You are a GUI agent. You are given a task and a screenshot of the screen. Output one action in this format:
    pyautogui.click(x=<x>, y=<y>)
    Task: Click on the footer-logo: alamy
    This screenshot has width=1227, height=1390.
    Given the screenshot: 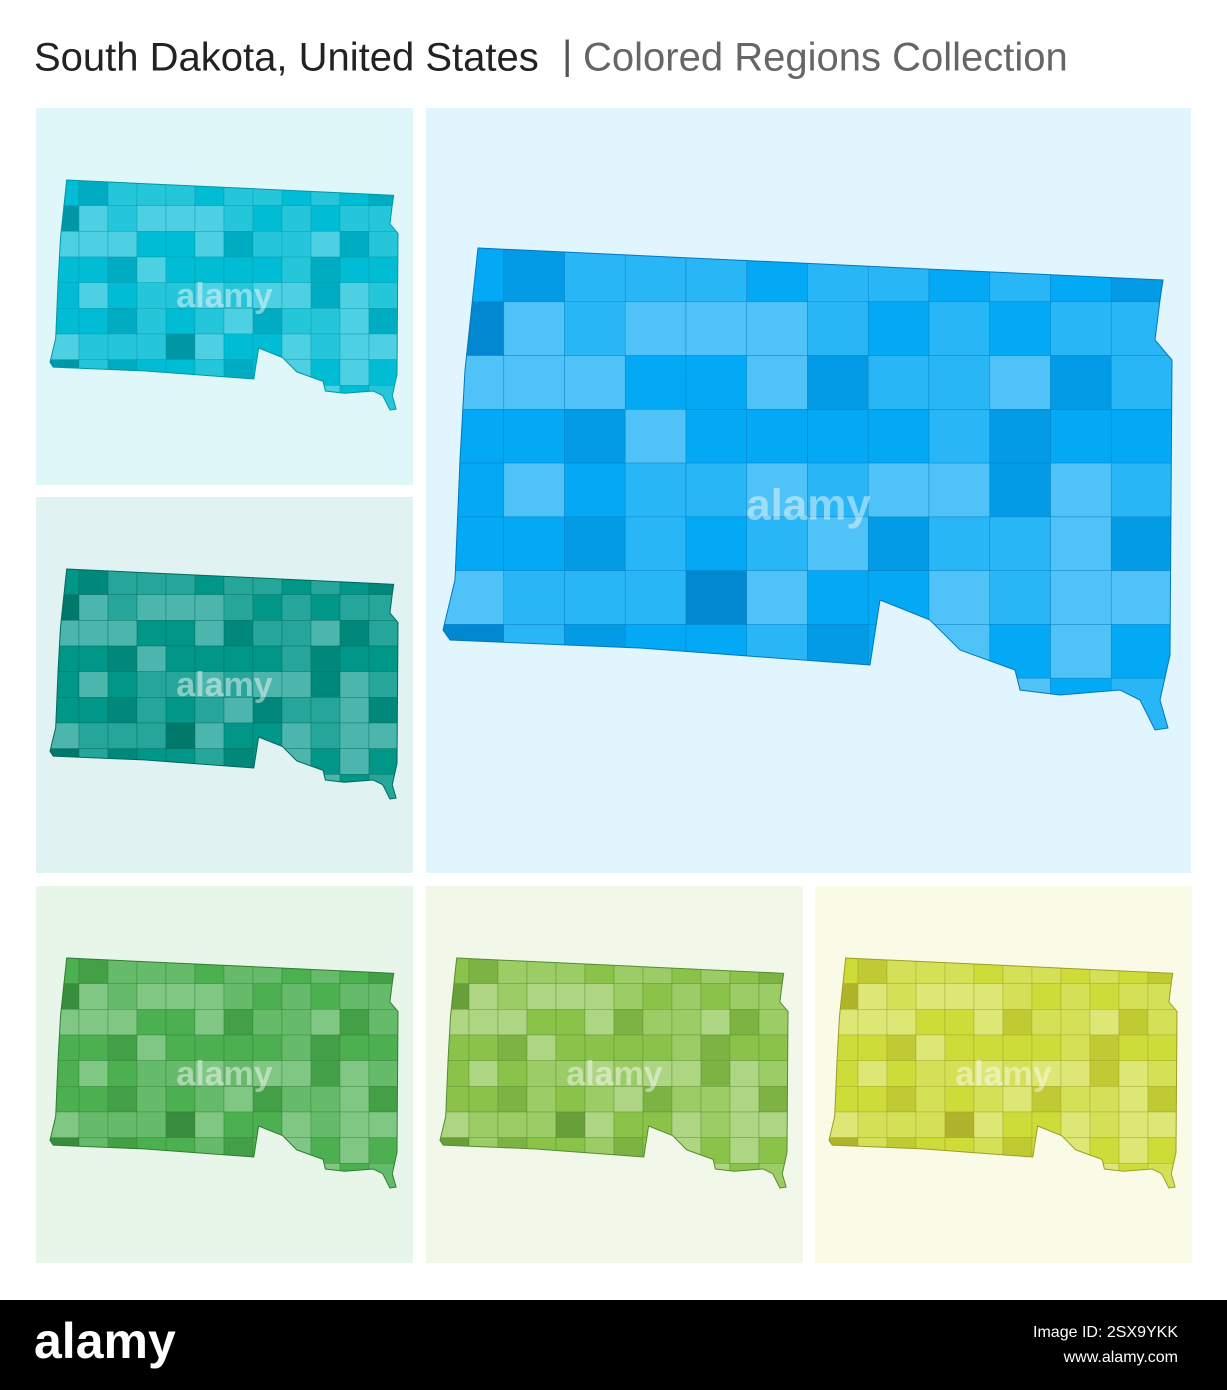 What is the action you would take?
    pyautogui.click(x=105, y=1341)
    